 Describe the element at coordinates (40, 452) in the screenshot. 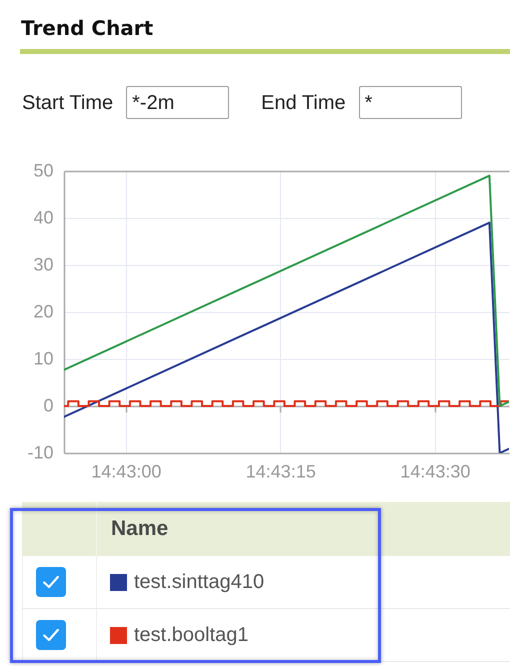

I see `y-tick-label: -10` at that location.